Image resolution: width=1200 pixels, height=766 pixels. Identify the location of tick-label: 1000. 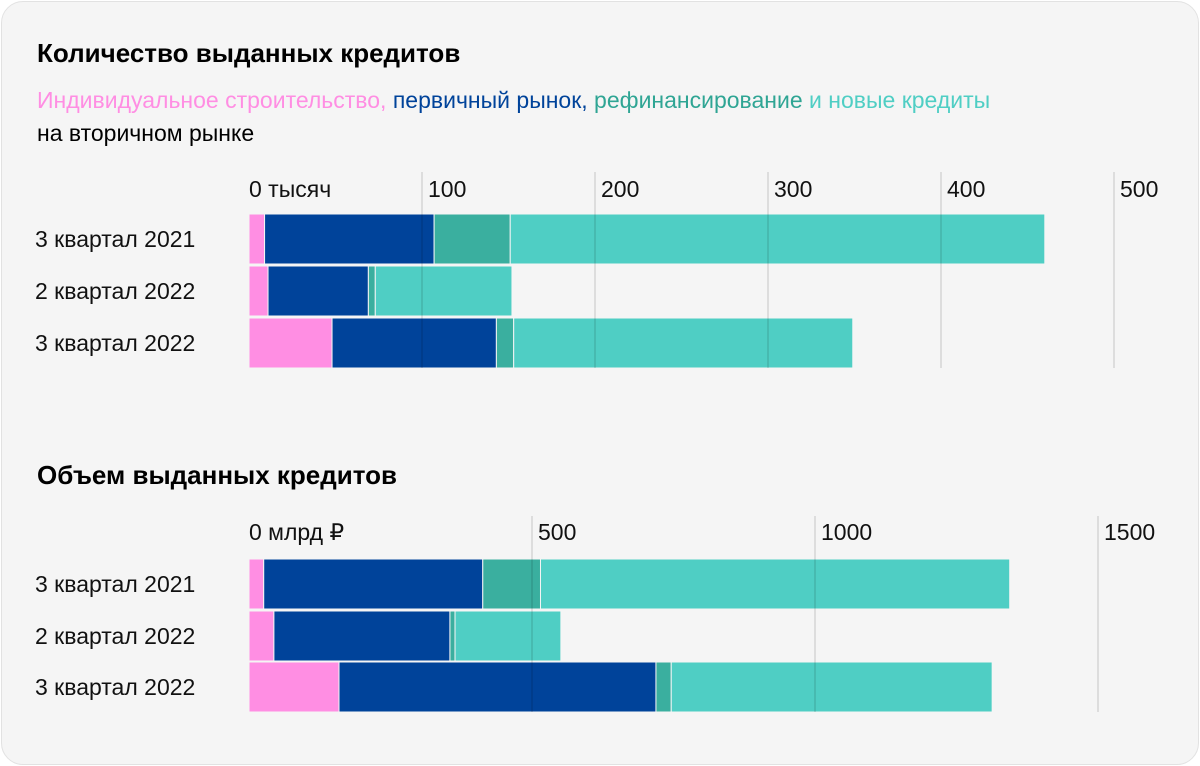
(846, 532).